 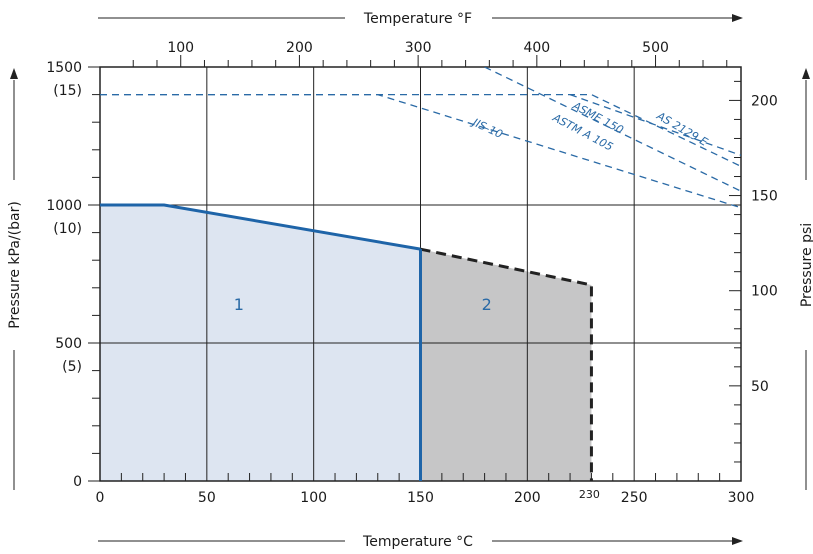 I want to click on curve-as-2129-e, so click(x=655, y=124).